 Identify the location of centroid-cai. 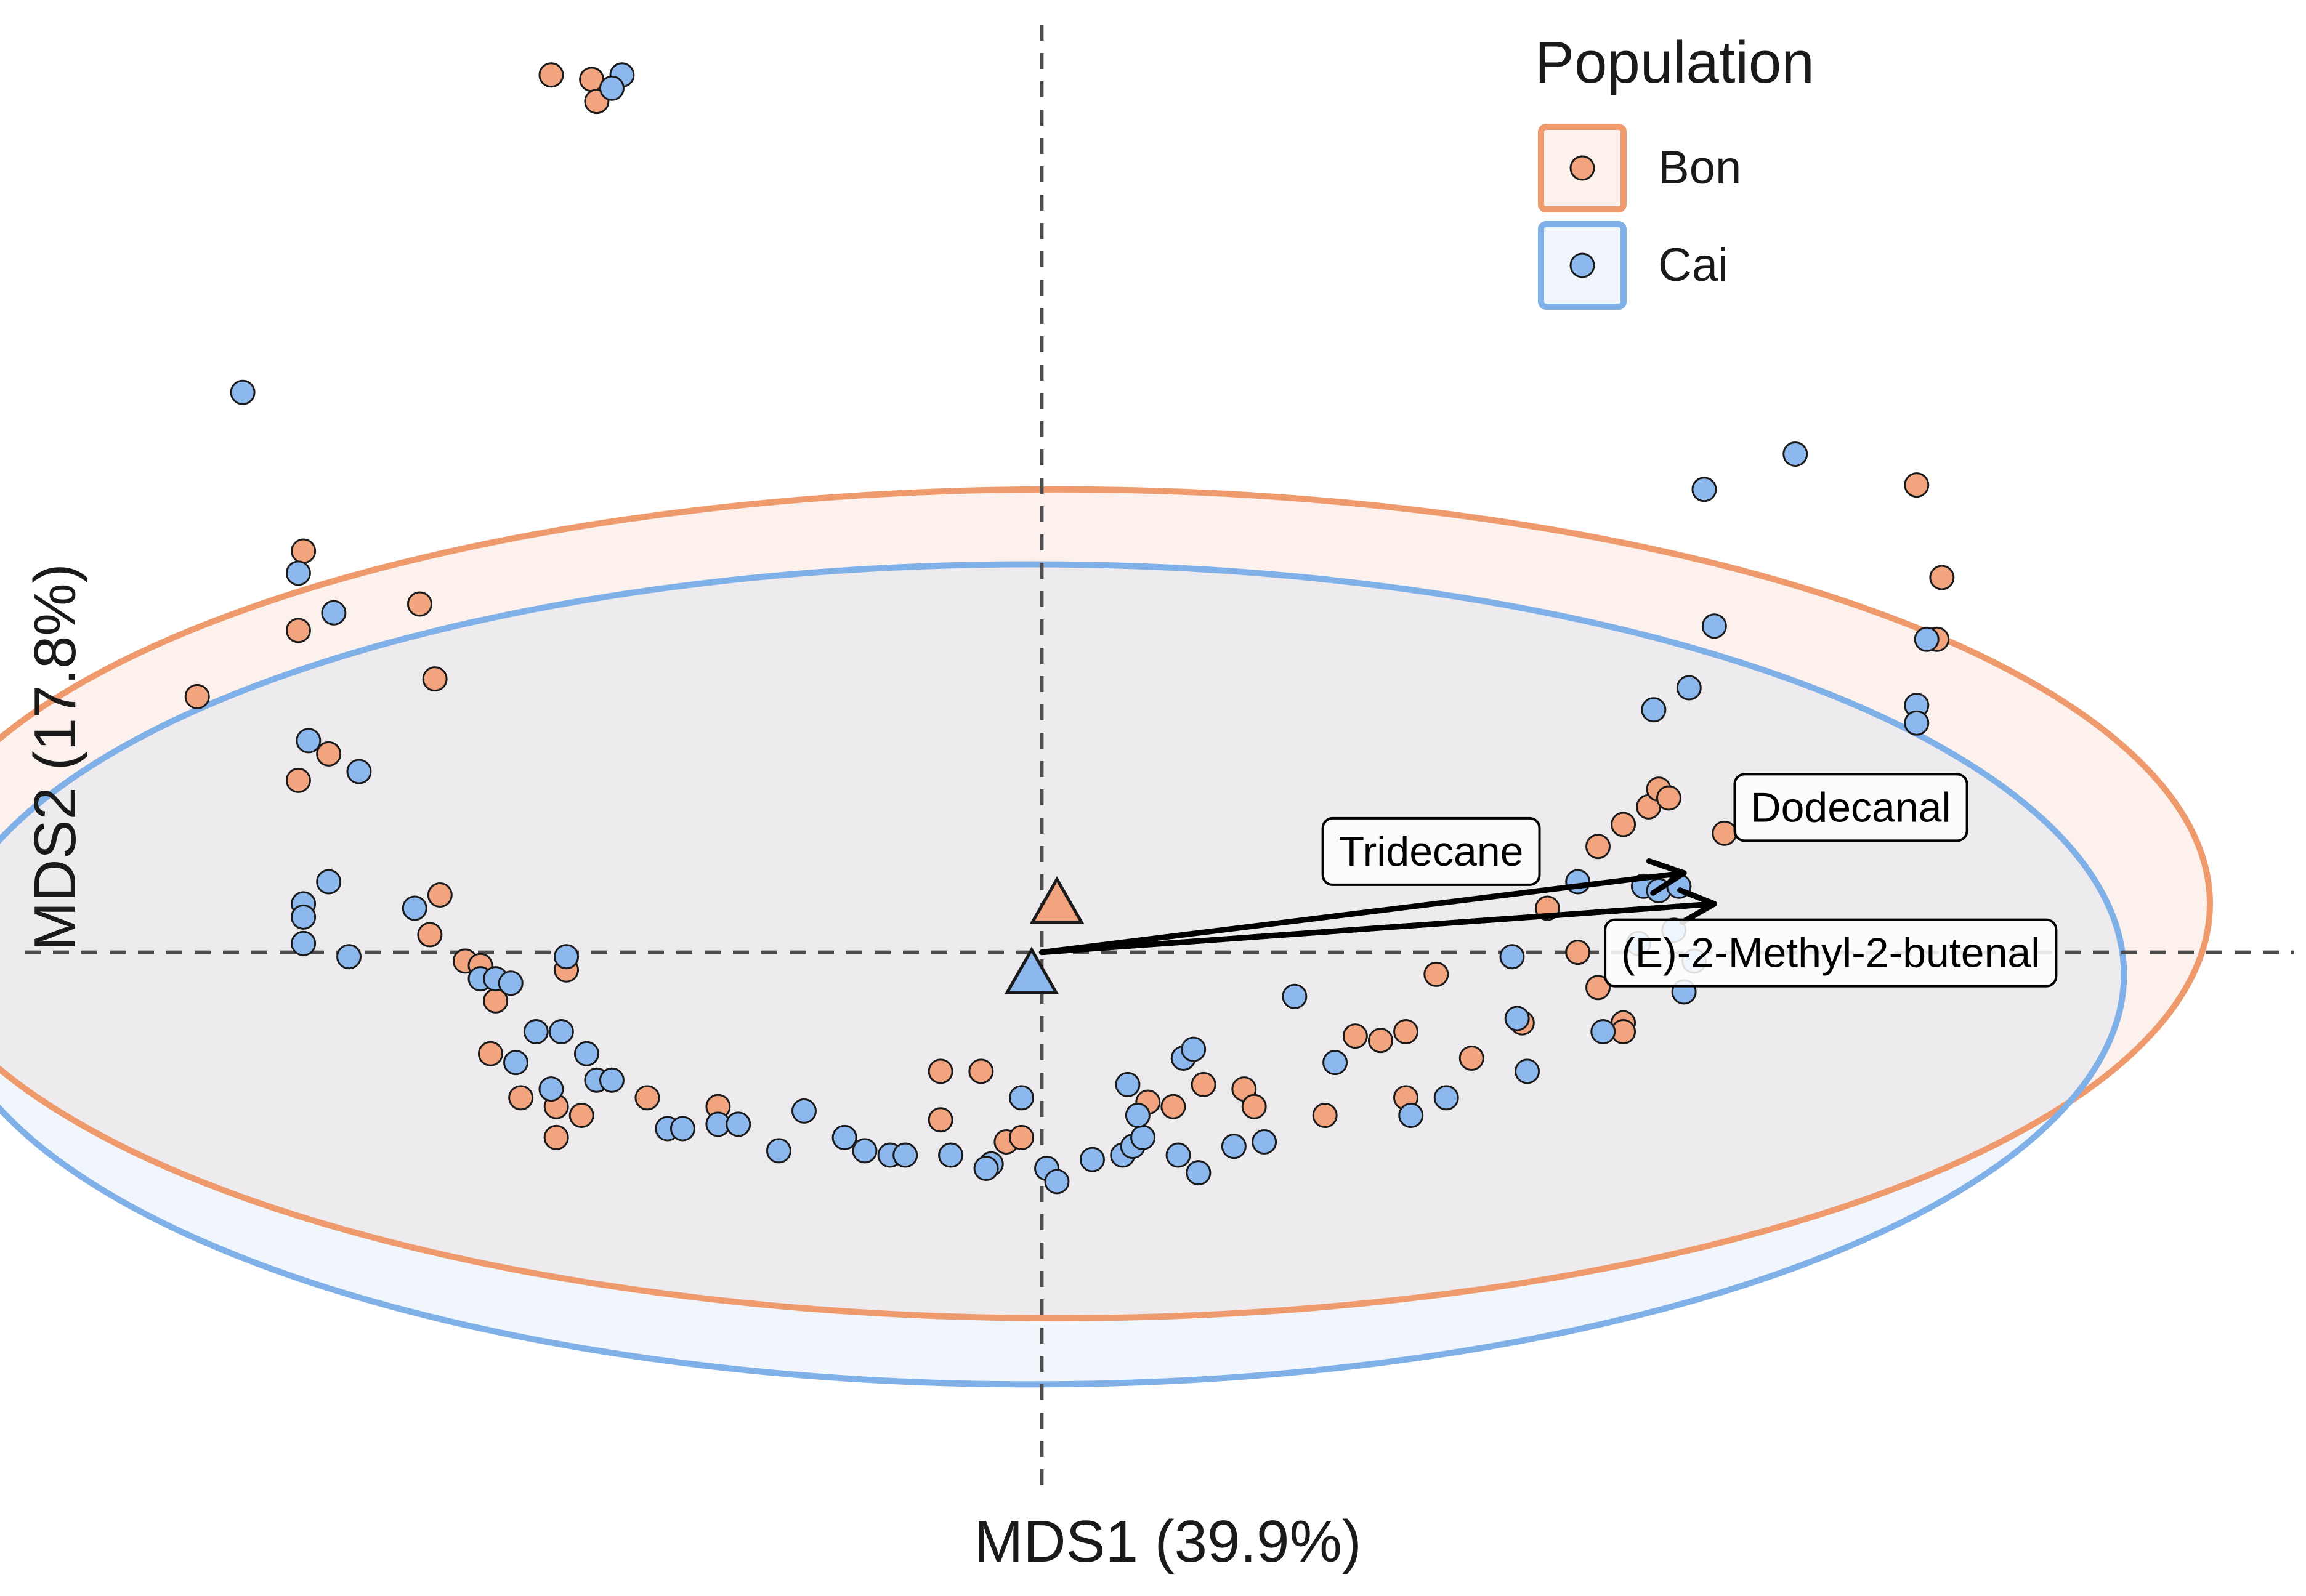
(1031, 970).